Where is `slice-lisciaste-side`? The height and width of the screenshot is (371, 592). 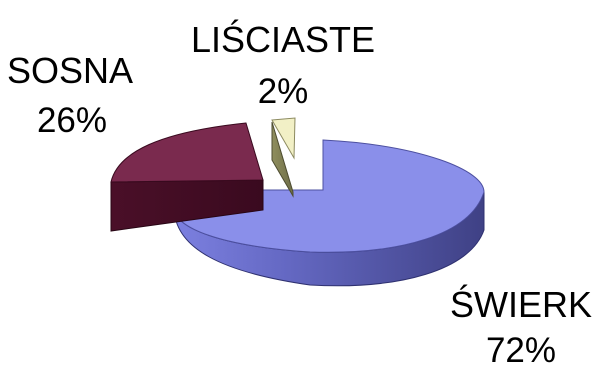
slice-lisciaste-side is located at coordinates (282, 159).